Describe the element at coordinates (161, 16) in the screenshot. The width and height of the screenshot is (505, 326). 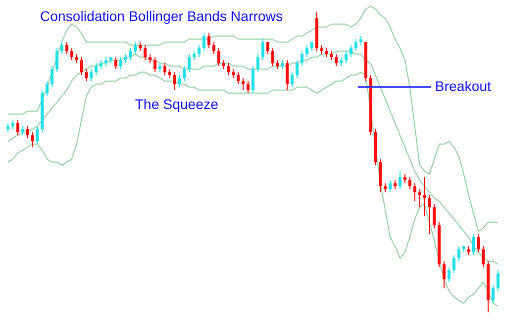
I see `annotation: Consolidation Bollinger Bands Narrows` at that location.